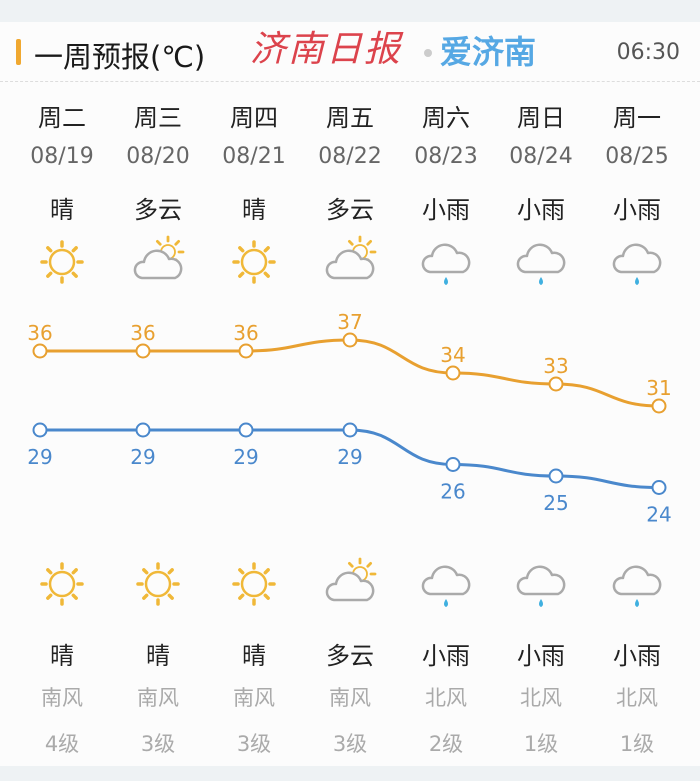  Describe the element at coordinates (488, 52) in the screenshot. I see `watermark-logo-right: 爱济南` at that location.